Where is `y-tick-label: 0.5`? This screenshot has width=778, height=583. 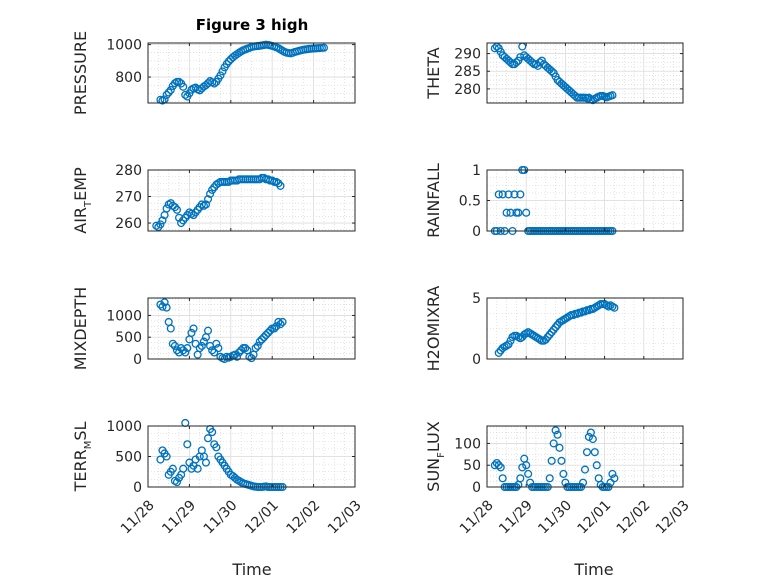
y-tick-label: 0.5 is located at coordinates (470, 202).